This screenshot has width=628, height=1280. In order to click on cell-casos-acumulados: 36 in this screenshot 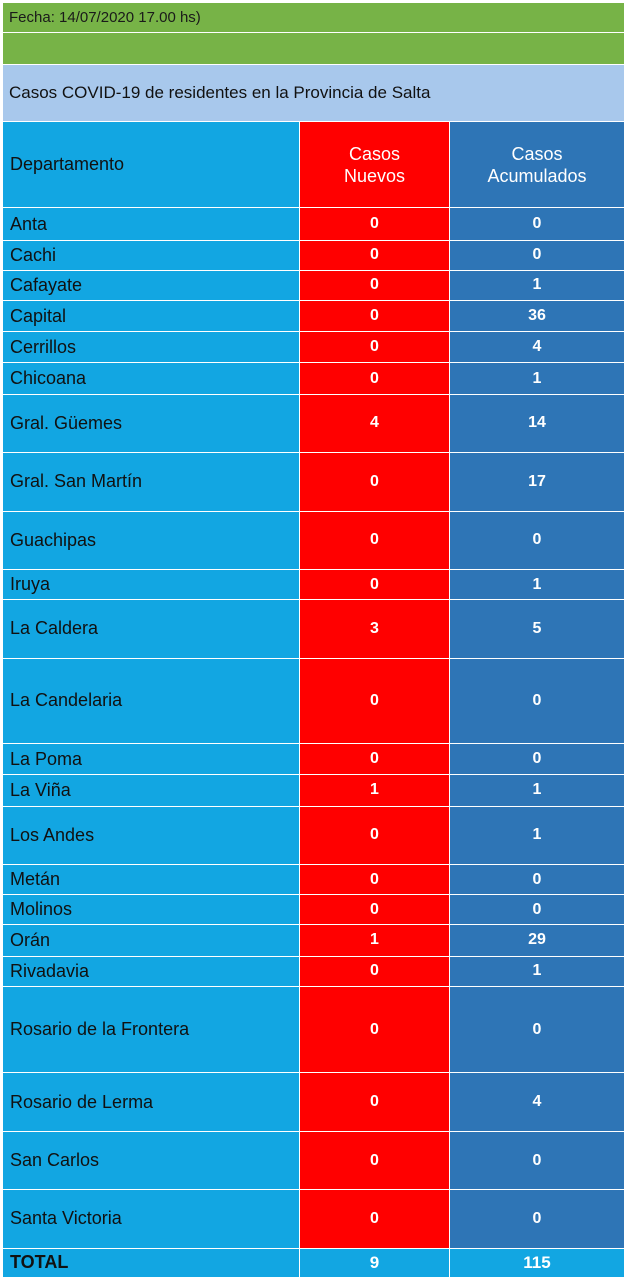, I will do `click(537, 316)`.